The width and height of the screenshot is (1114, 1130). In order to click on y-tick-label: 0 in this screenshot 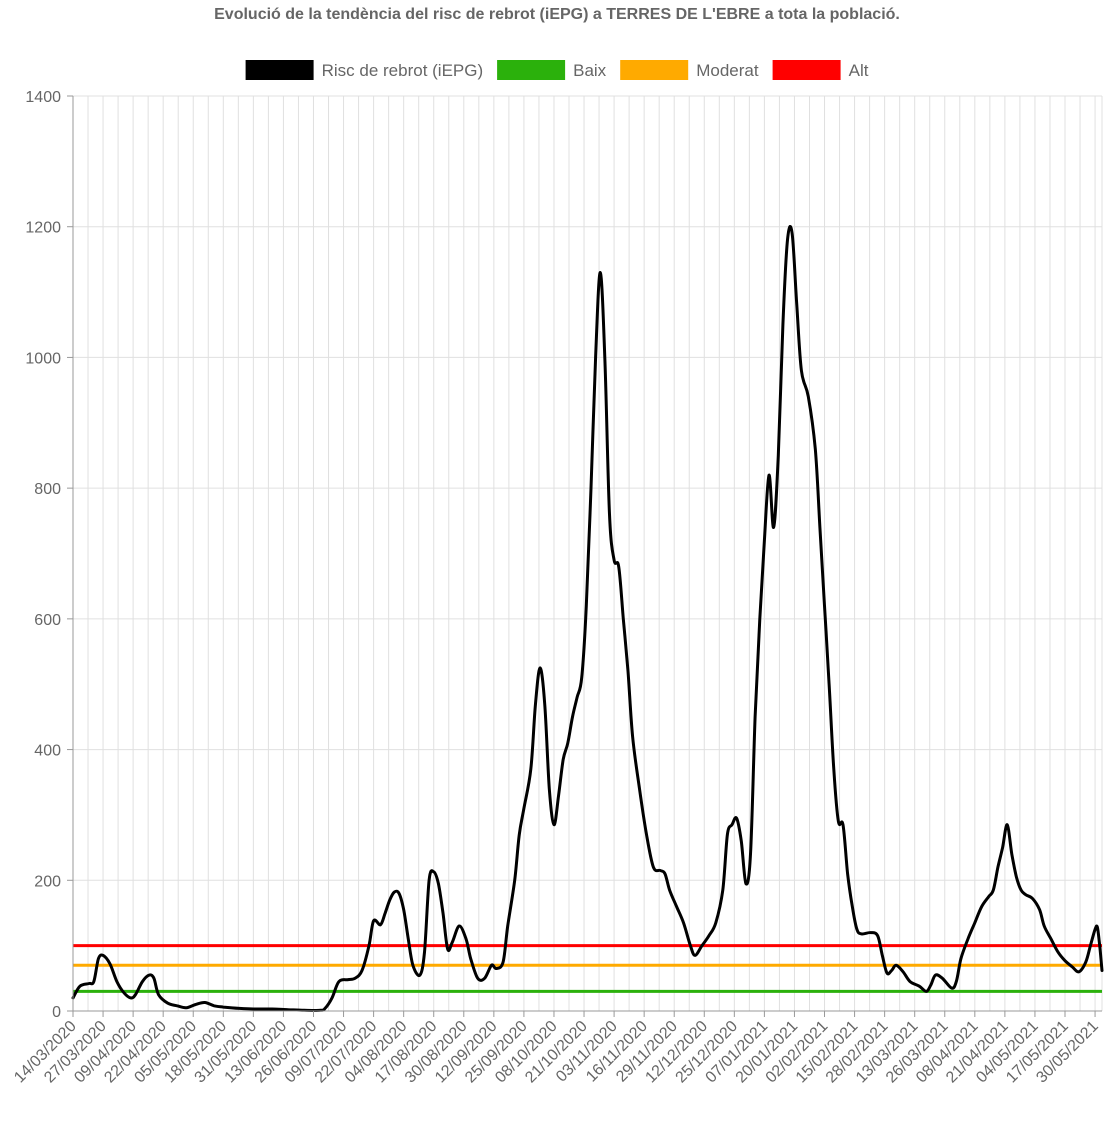, I will do `click(56, 1012)`.